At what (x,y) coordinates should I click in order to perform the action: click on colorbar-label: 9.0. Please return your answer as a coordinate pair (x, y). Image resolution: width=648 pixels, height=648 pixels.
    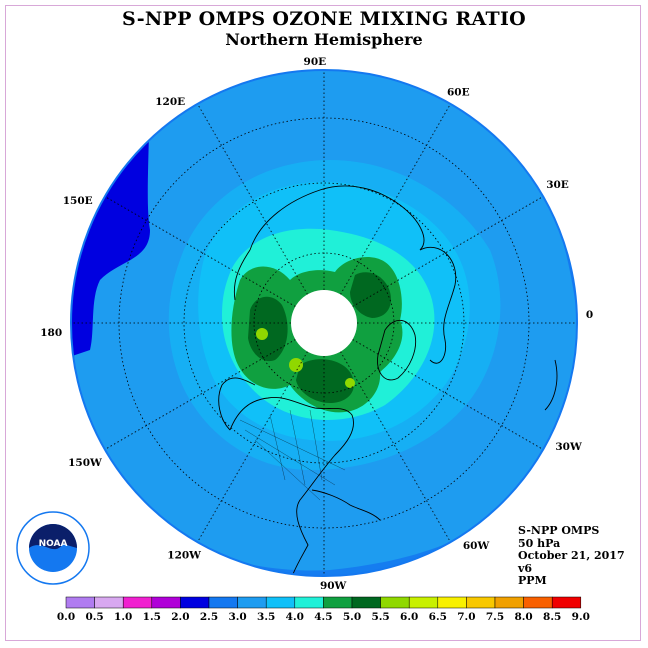
    Looking at the image, I should click on (581, 617).